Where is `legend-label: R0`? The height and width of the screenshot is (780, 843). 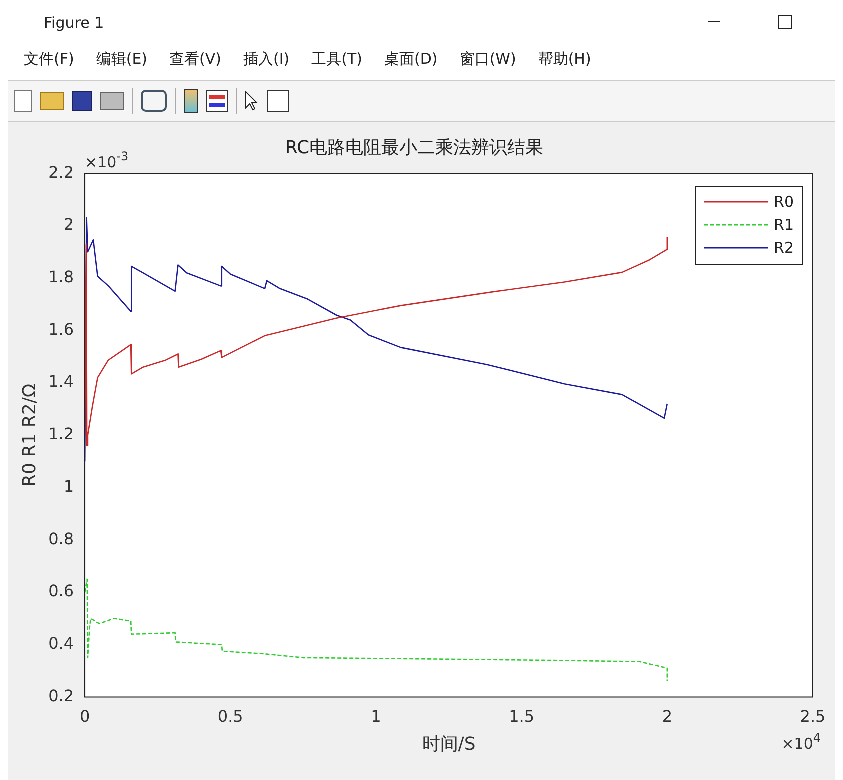 legend-label: R0 is located at coordinates (784, 202).